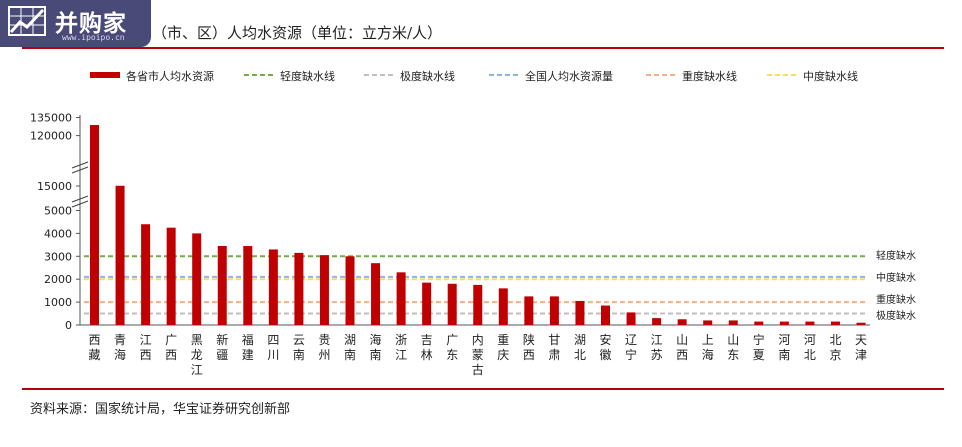 This screenshot has height=447, width=962. I want to click on x-tick-label-2: 江西, so click(146, 347).